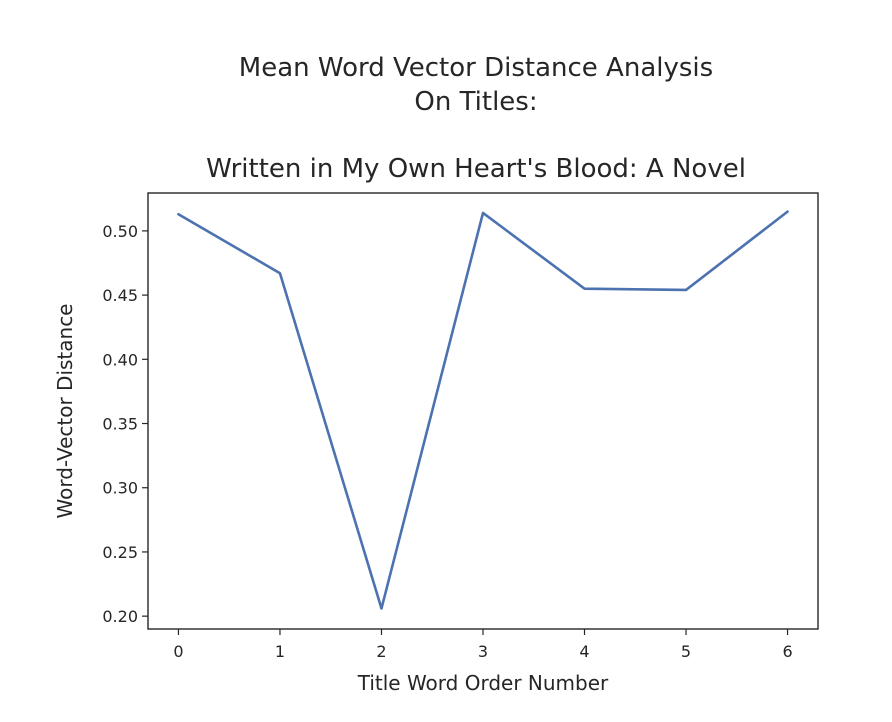 Image resolution: width=892 pixels, height=722 pixels. I want to click on x-axis-label: Title Word Order Number, so click(483, 683).